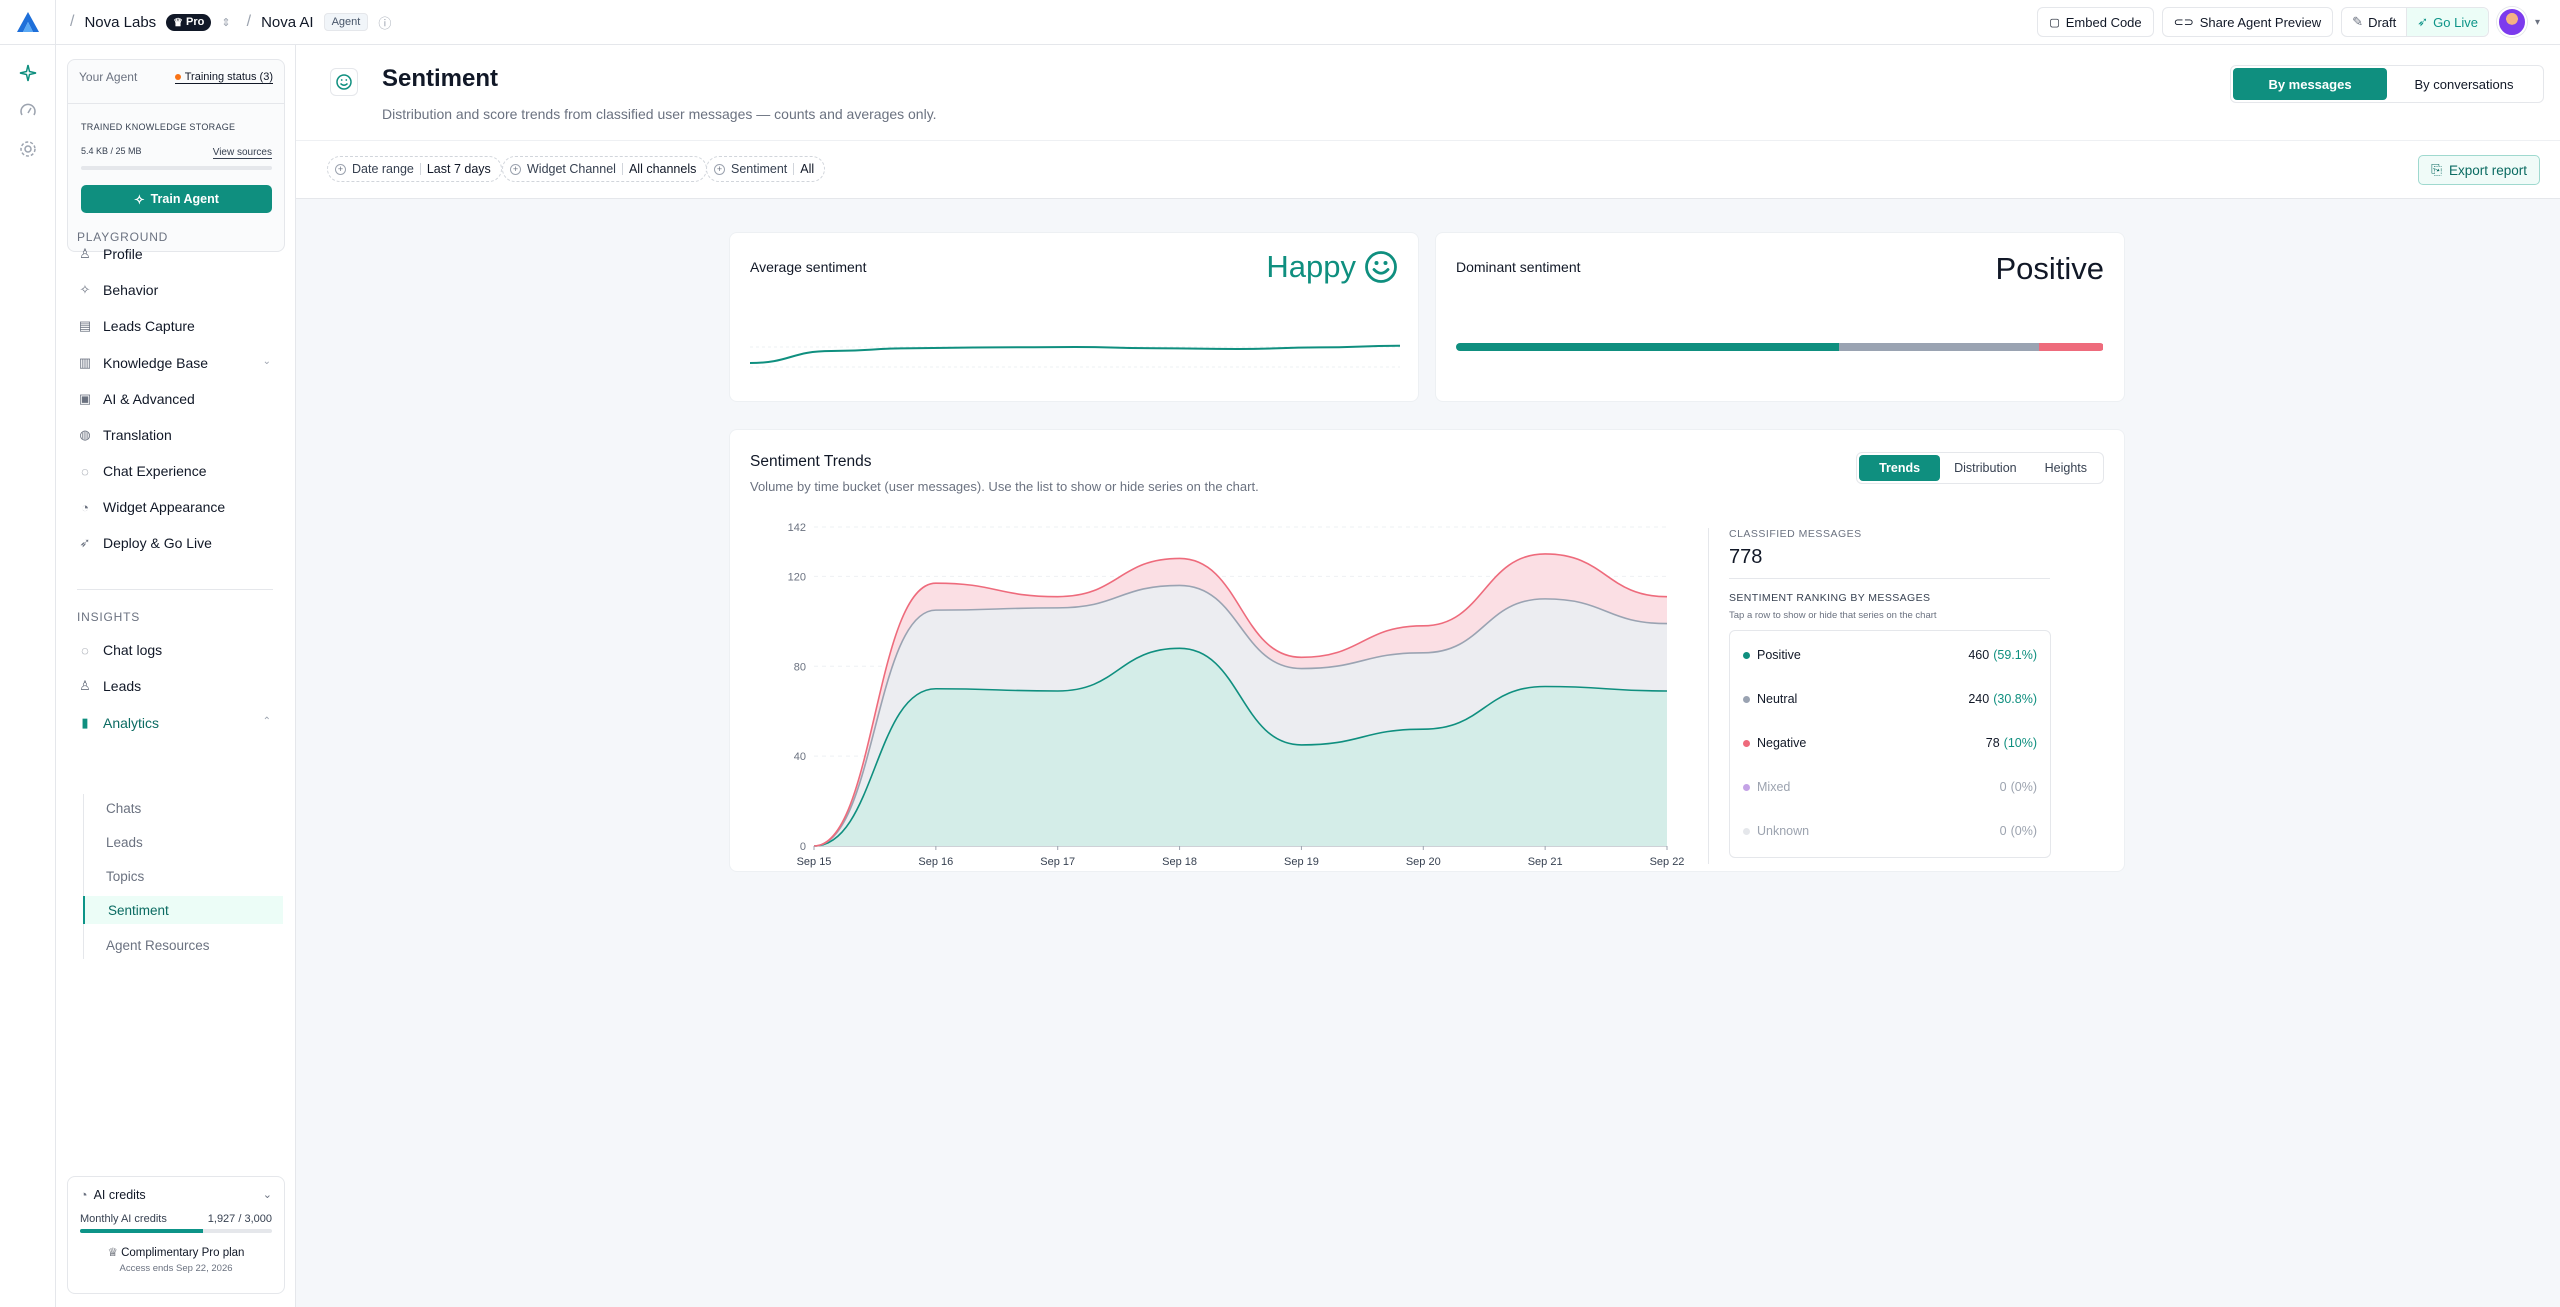 This screenshot has width=2560, height=1307. I want to click on analytics-subitem-leads: Leads, so click(124, 842).